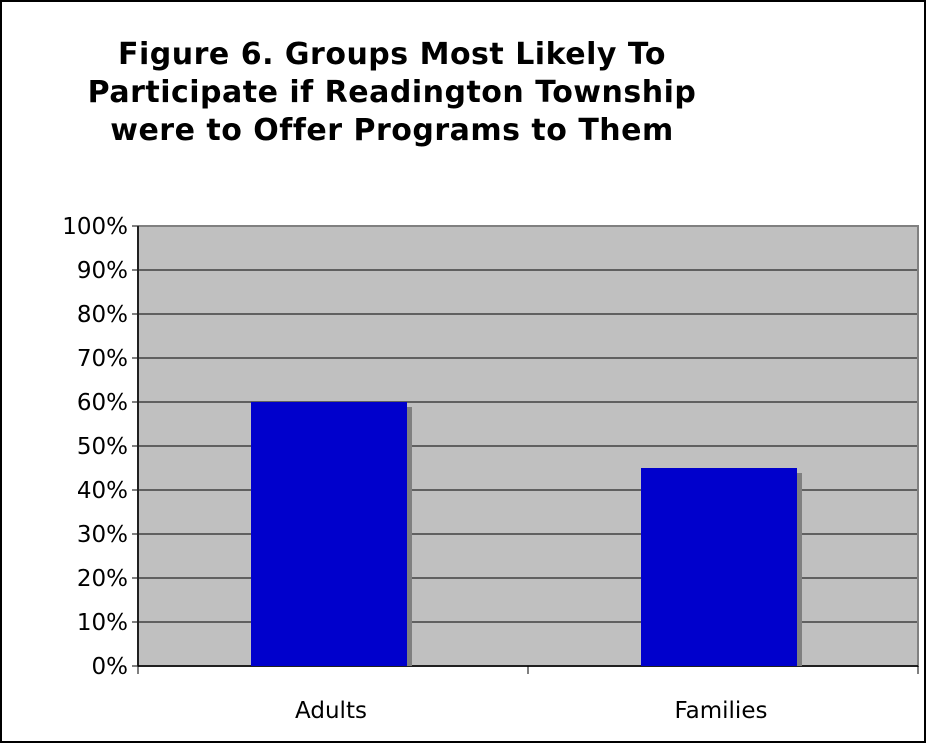 The width and height of the screenshot is (931, 748). What do you see at coordinates (102, 271) in the screenshot?
I see `y-tick-label: 90%` at bounding box center [102, 271].